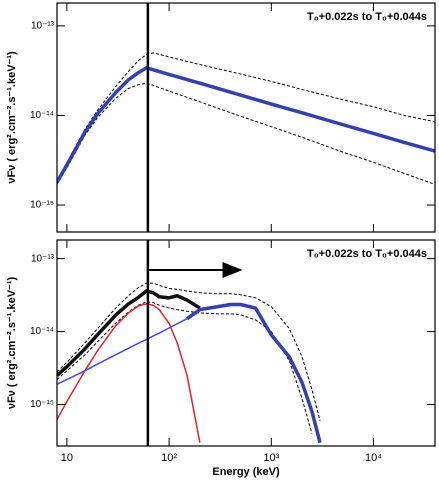 This screenshot has height=494, width=439. I want to click on x-axis-label: Energy (keV), so click(246, 472).